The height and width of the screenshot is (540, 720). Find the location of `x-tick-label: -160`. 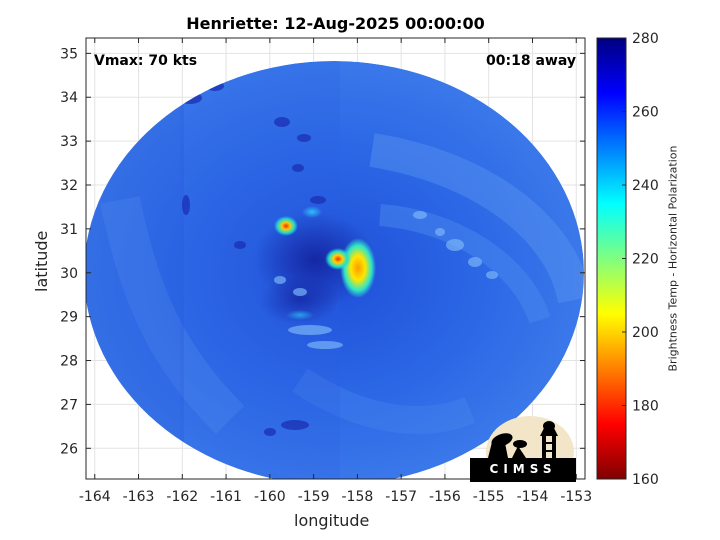

x-tick-label: -160 is located at coordinates (270, 497).